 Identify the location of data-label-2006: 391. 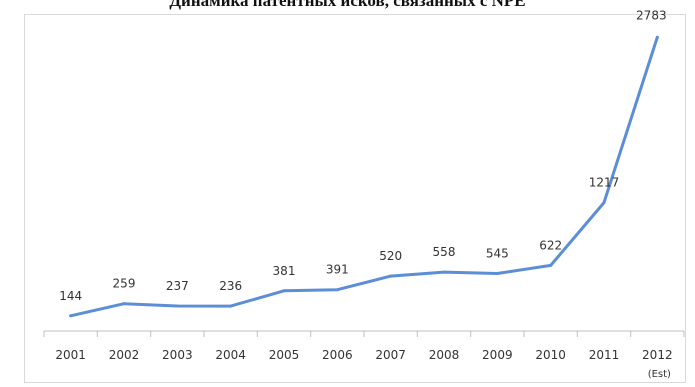
(337, 270).